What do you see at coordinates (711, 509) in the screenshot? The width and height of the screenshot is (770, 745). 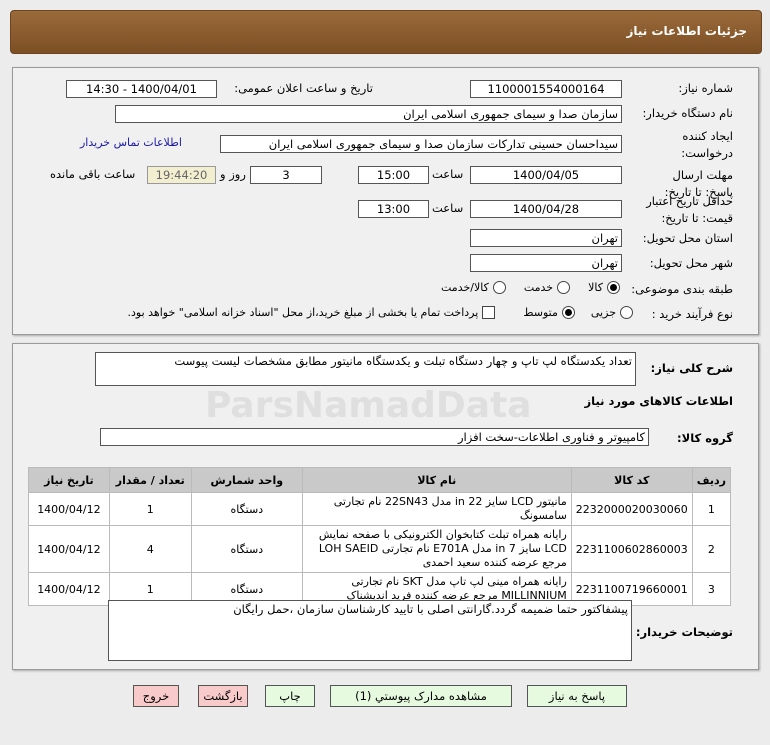 I see `cell-row: 1` at bounding box center [711, 509].